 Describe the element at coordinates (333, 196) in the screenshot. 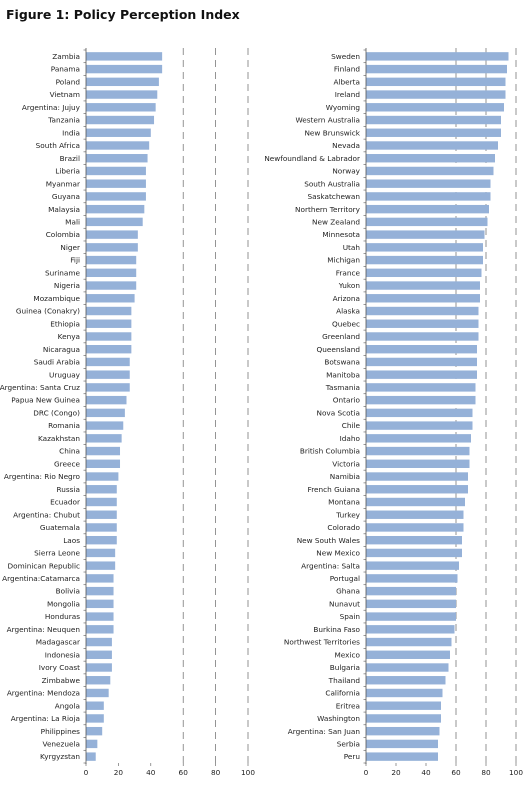

I see `category-label: Saskatchewan` at that location.